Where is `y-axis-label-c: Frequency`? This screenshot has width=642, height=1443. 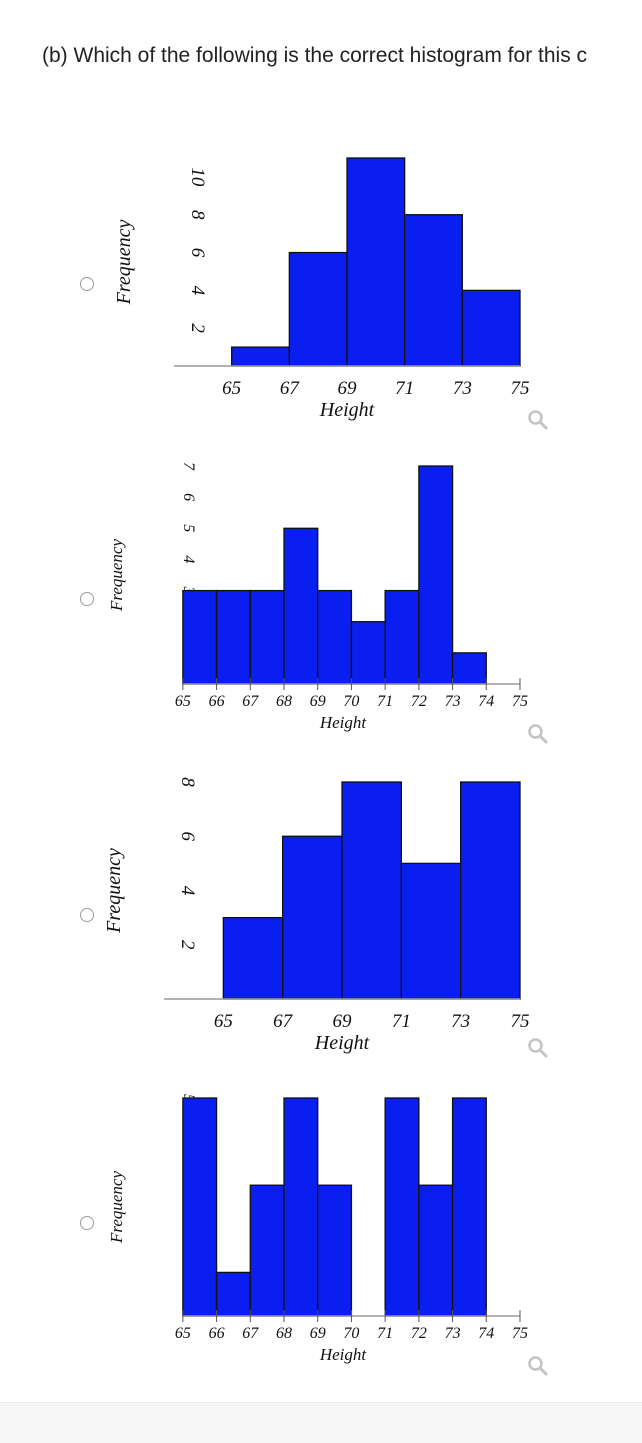 y-axis-label-c: Frequency is located at coordinates (114, 891).